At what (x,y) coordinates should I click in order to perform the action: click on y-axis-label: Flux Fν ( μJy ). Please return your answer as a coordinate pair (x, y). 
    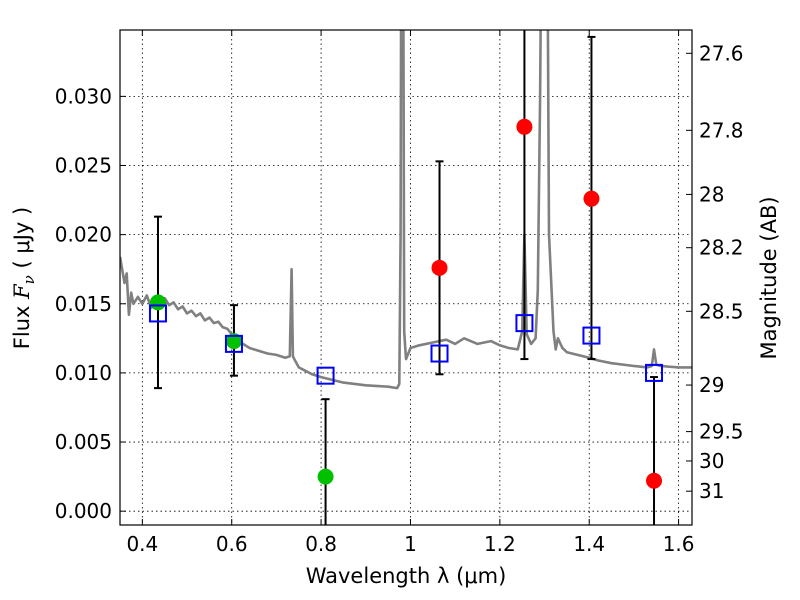
    Looking at the image, I should click on (24, 278).